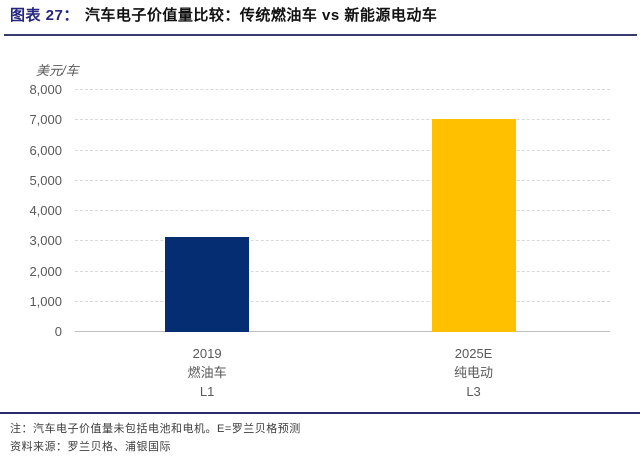 Image resolution: width=640 pixels, height=460 pixels. I want to click on y-tick-label: 6,000, so click(45, 150).